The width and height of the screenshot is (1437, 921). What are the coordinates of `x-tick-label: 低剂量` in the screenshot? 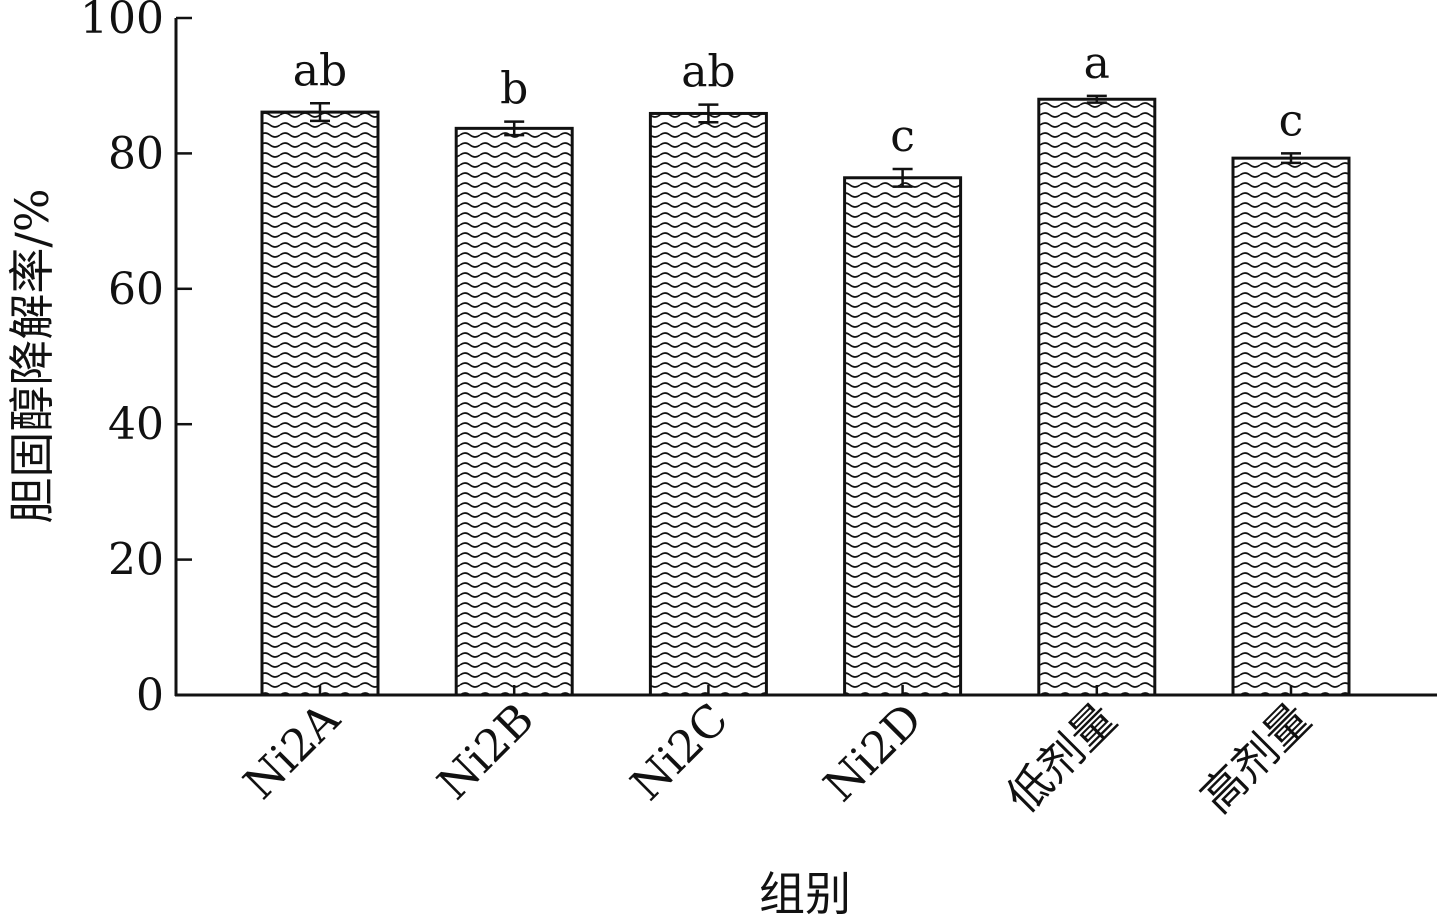 It's located at (1061, 758).